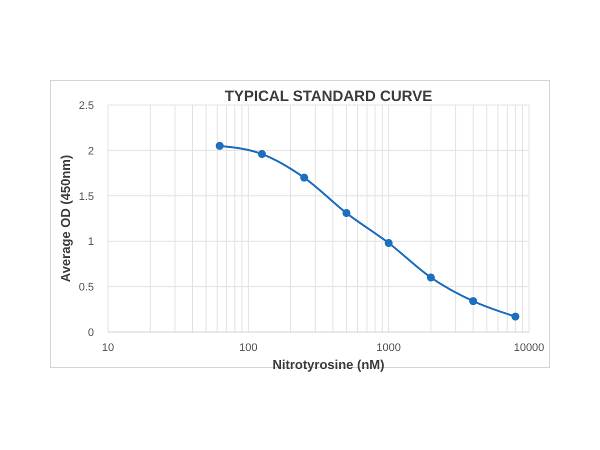  I want to click on y-tick-label: 0, so click(91, 333).